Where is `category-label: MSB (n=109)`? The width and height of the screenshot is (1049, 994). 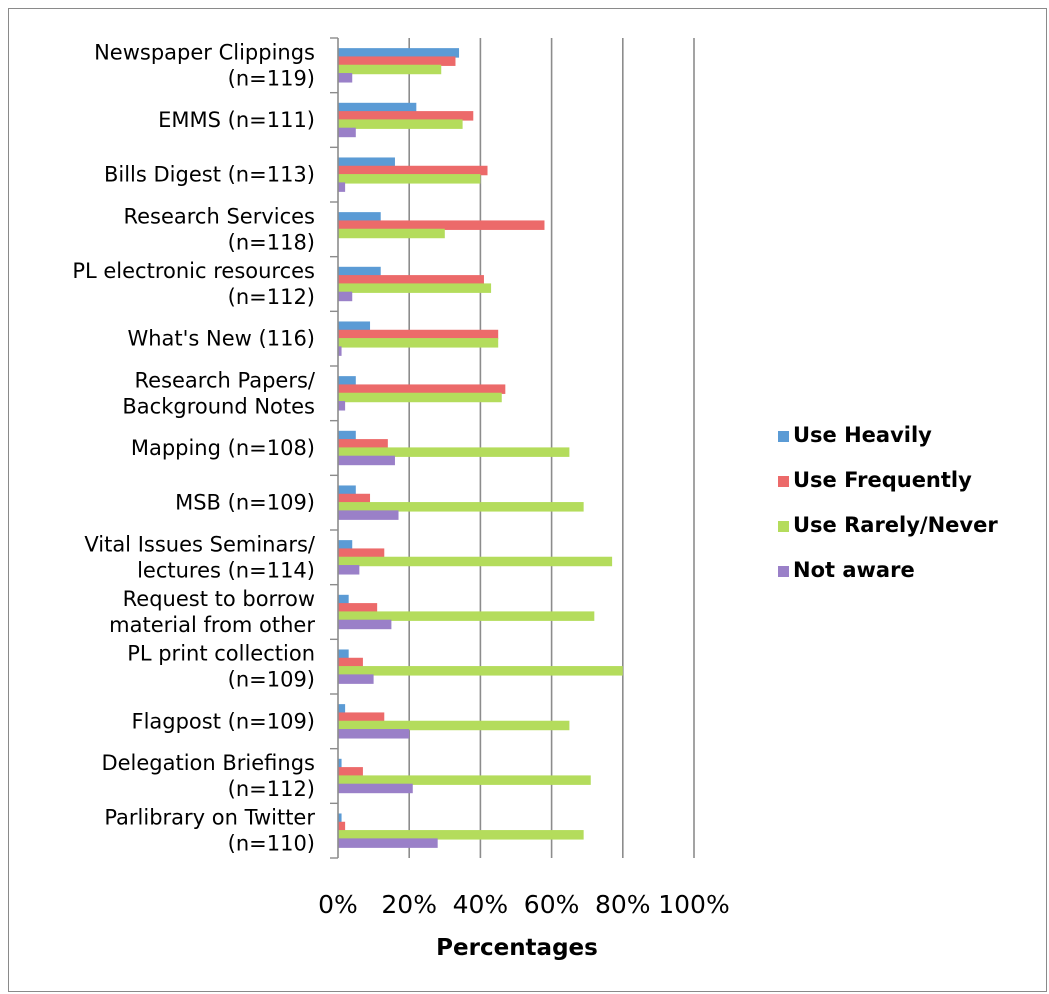 category-label: MSB (n=109) is located at coordinates (245, 503).